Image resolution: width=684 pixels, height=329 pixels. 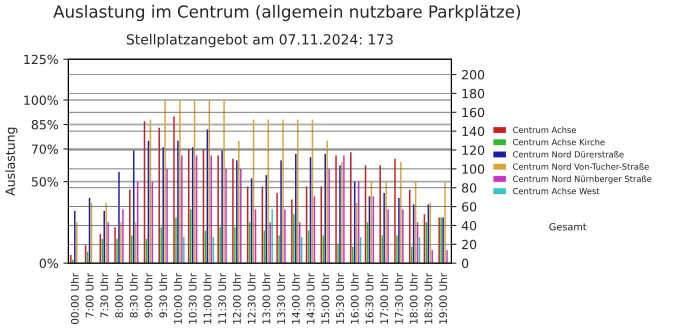 What do you see at coordinates (49, 263) in the screenshot?
I see `y-tick-label: 0%` at bounding box center [49, 263].